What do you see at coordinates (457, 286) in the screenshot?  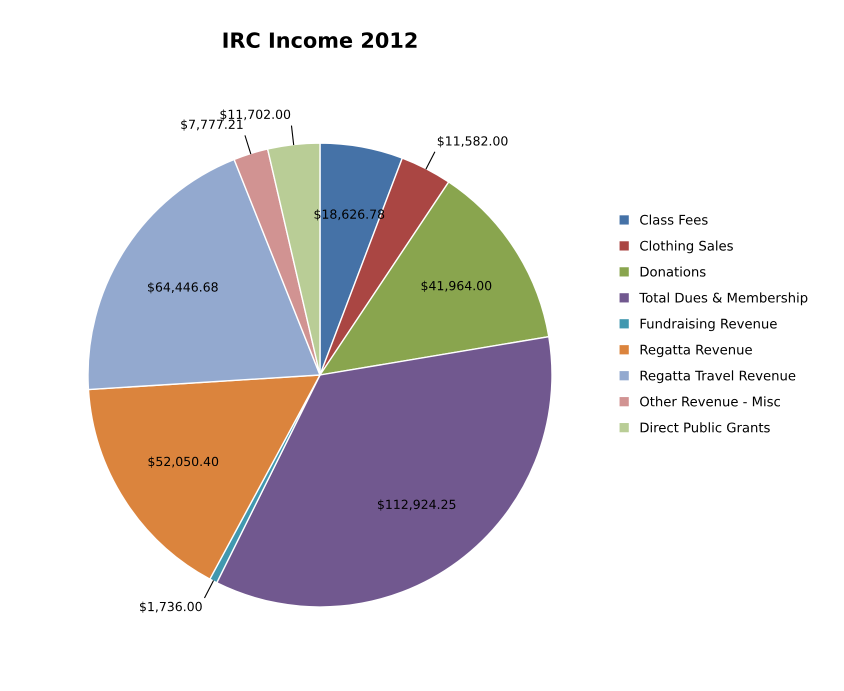 I see `data-label: $41,964.00` at bounding box center [457, 286].